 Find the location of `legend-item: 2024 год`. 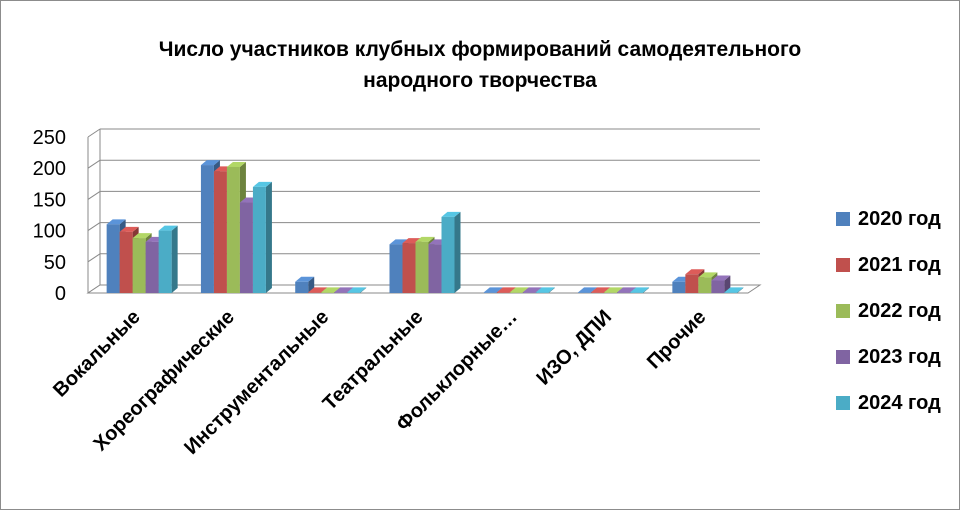

legend-item: 2024 год is located at coordinates (898, 403).